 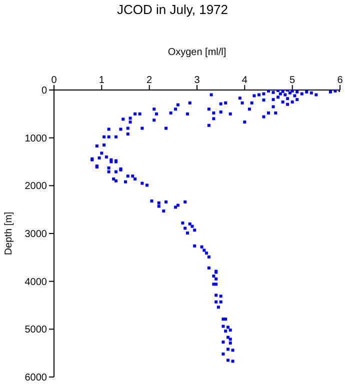 What do you see at coordinates (36, 186) in the screenshot?
I see `y-tick-label: 2000` at bounding box center [36, 186].